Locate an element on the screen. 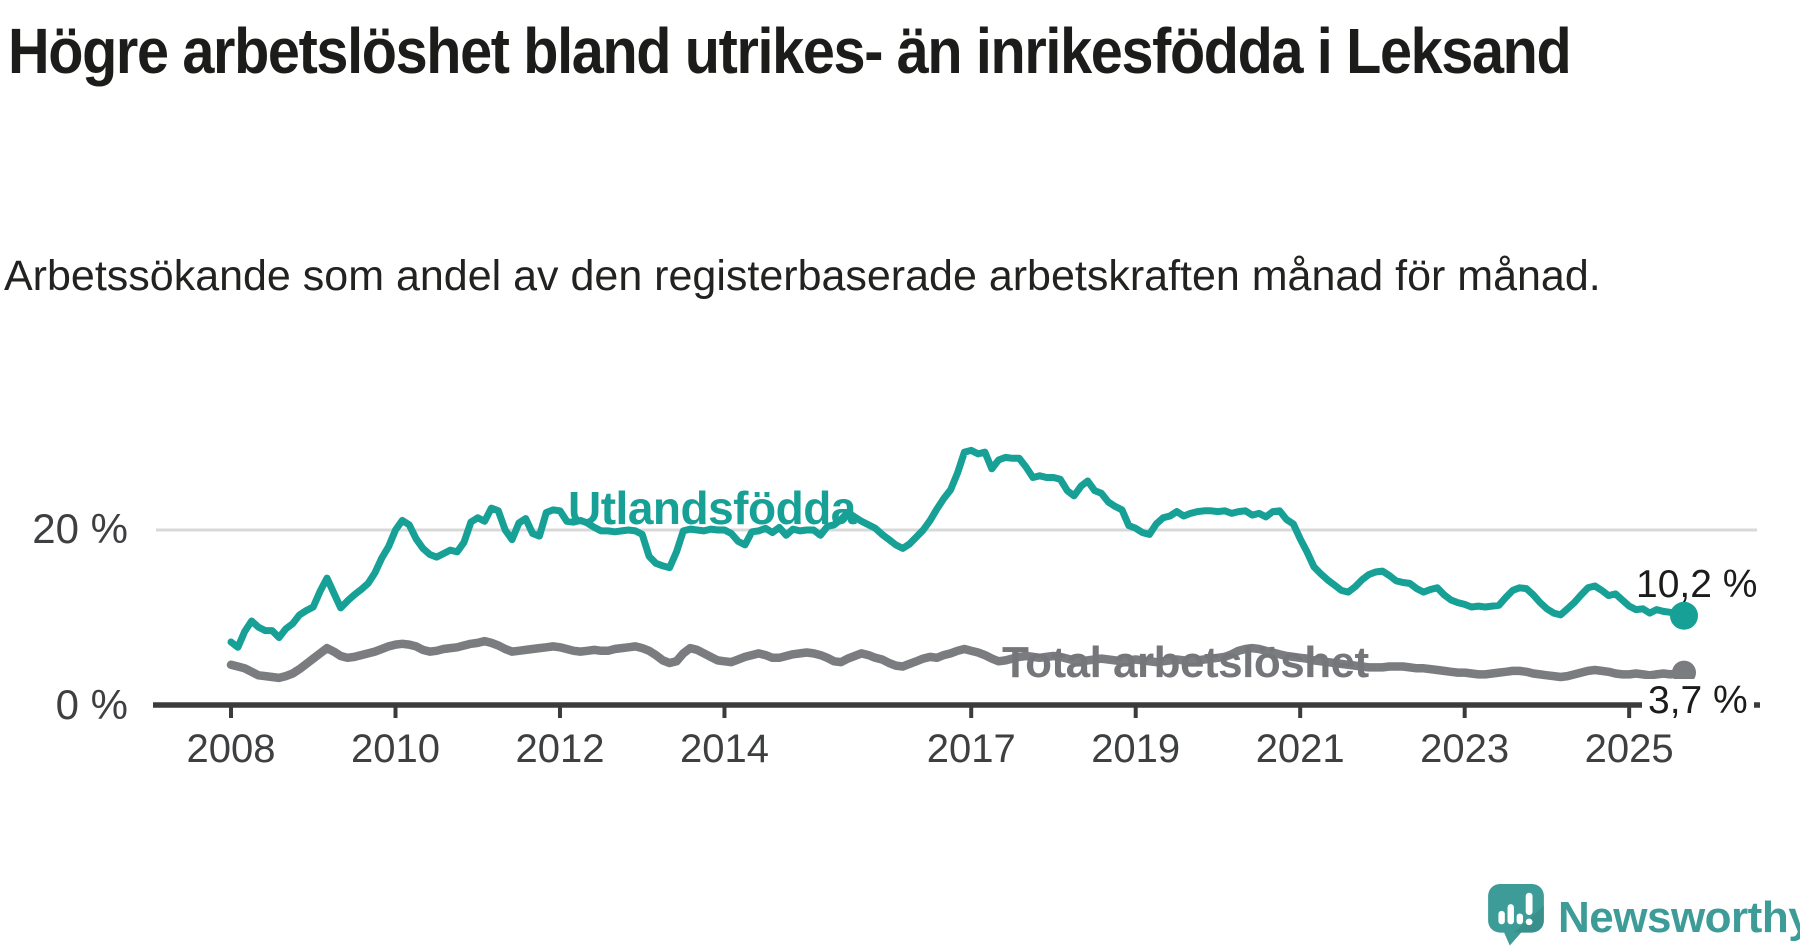  x-tick-label: 2023 is located at coordinates (1465, 749).